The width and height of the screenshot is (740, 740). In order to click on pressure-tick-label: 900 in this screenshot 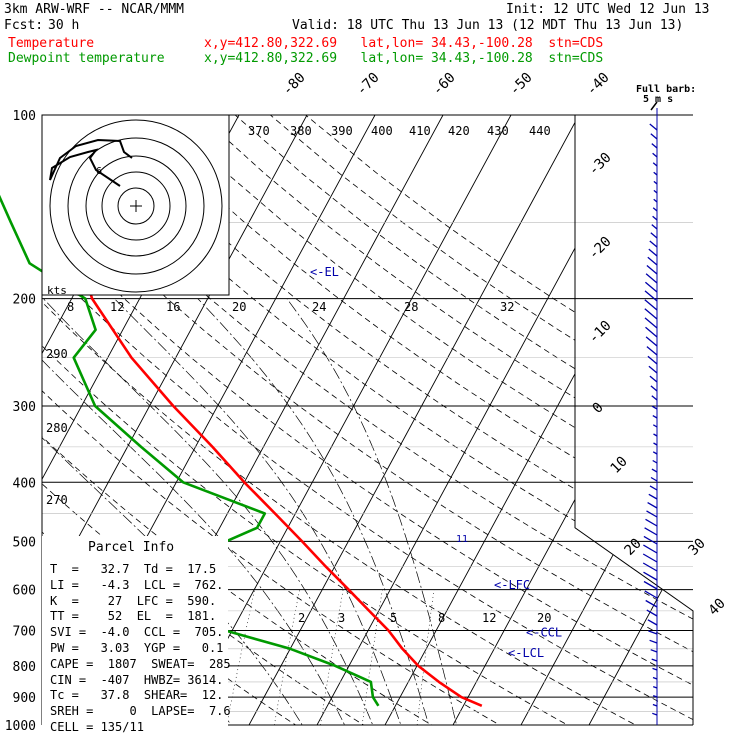, I will do `click(24, 698)`.